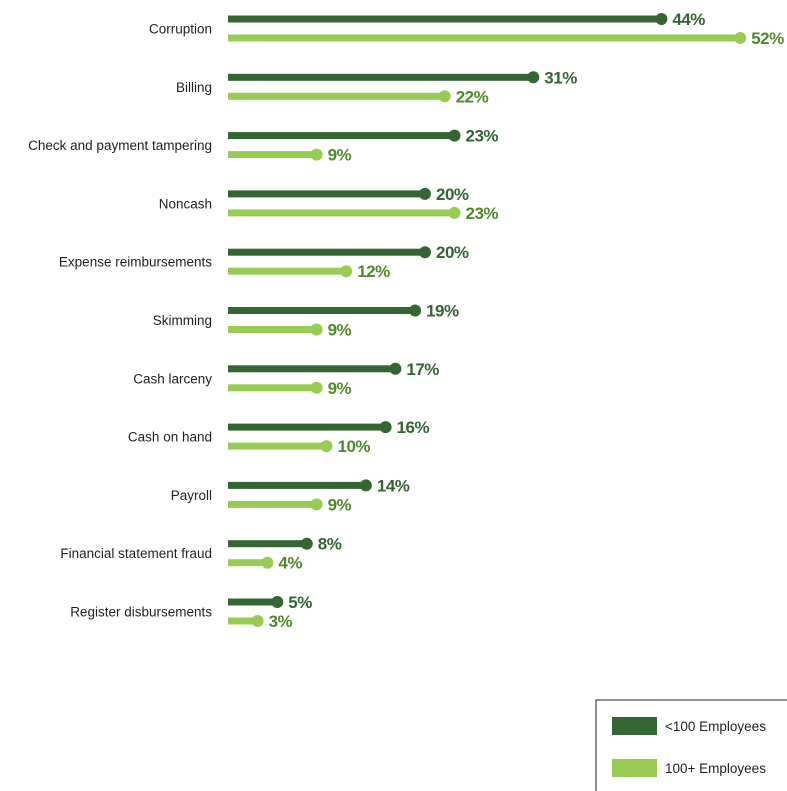  What do you see at coordinates (472, 96) in the screenshot?
I see `value-label-large: 22%` at bounding box center [472, 96].